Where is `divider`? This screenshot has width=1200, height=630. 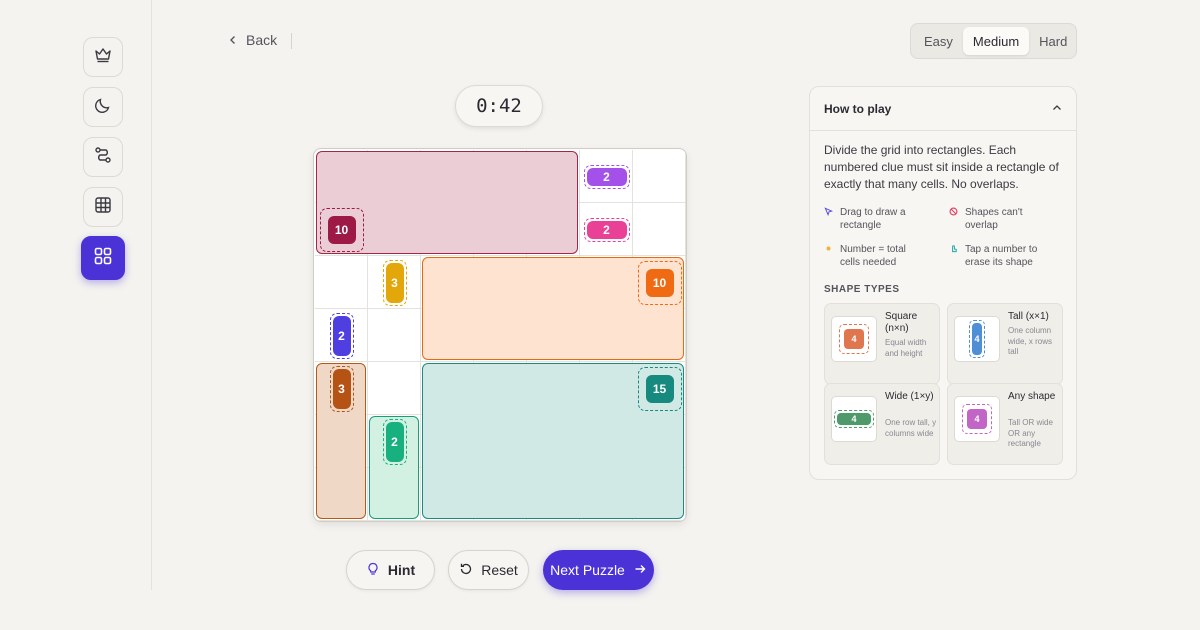
divider is located at coordinates (291, 41).